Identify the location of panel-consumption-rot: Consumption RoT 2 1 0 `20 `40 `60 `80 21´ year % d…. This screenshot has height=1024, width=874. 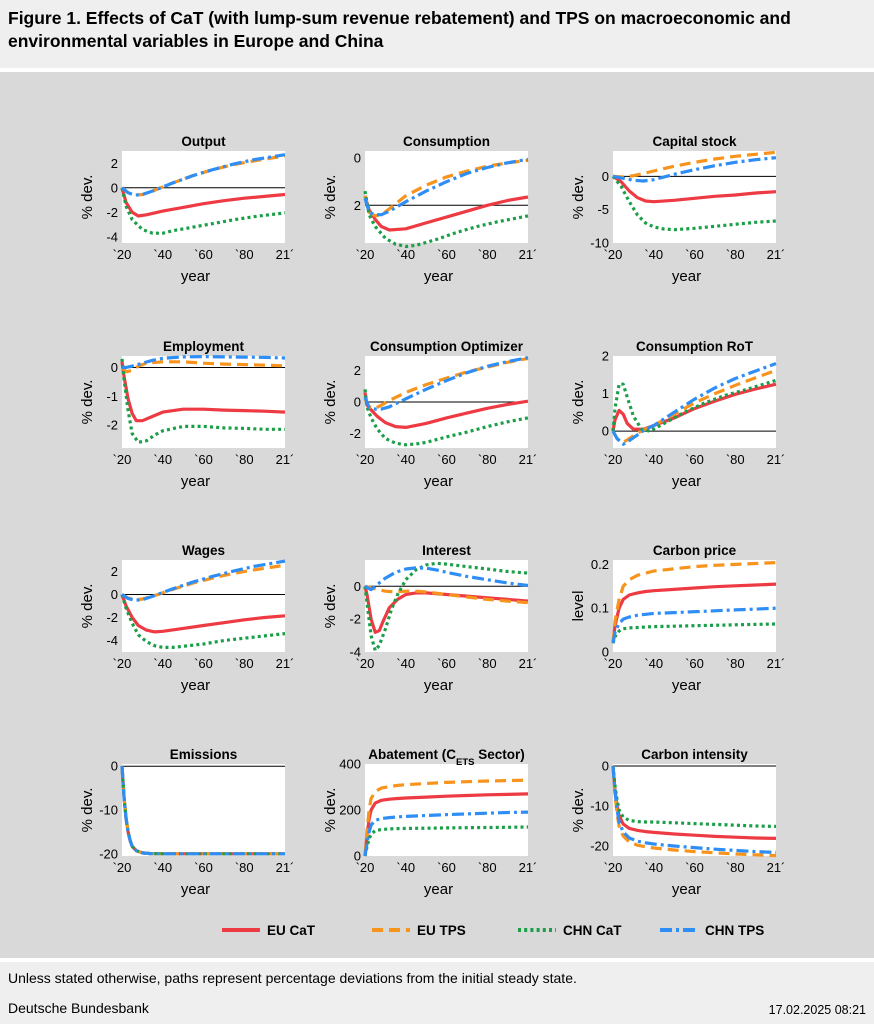
(677, 414).